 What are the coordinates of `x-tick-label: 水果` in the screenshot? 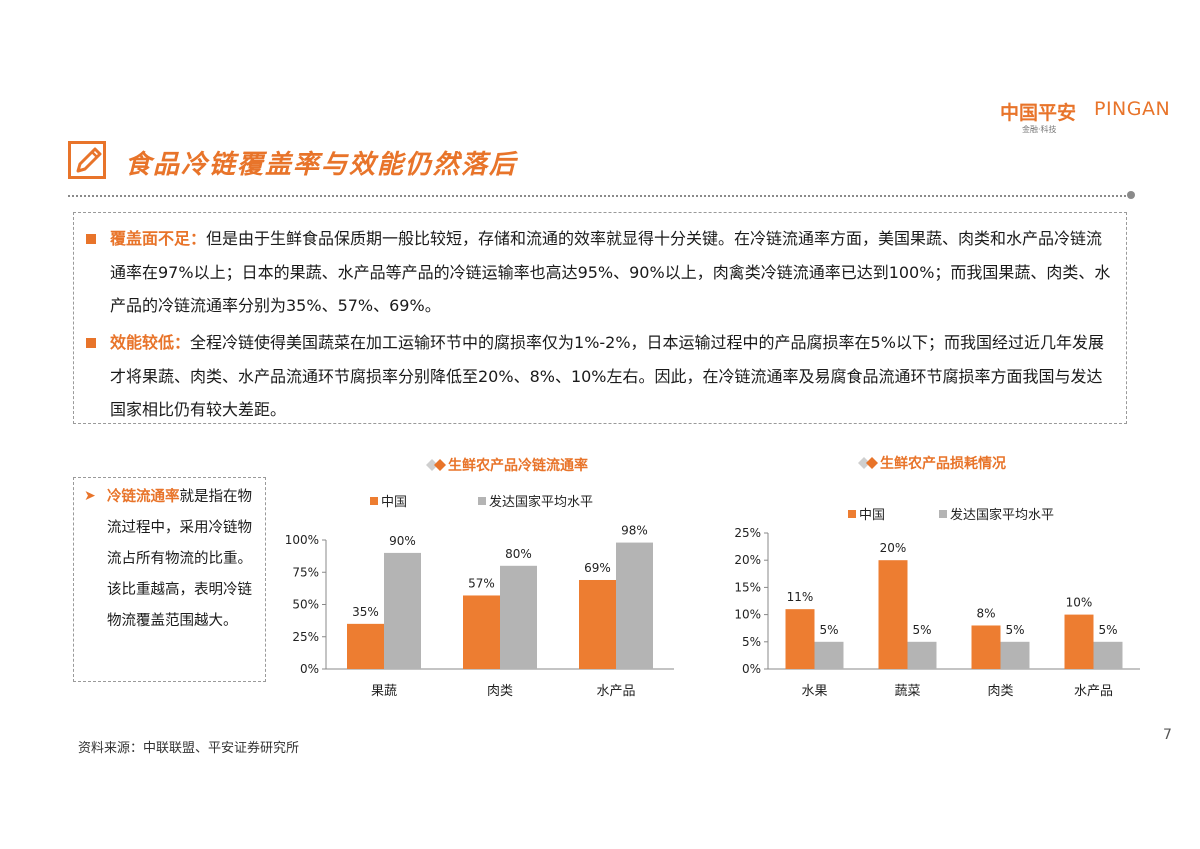 It's located at (814, 691).